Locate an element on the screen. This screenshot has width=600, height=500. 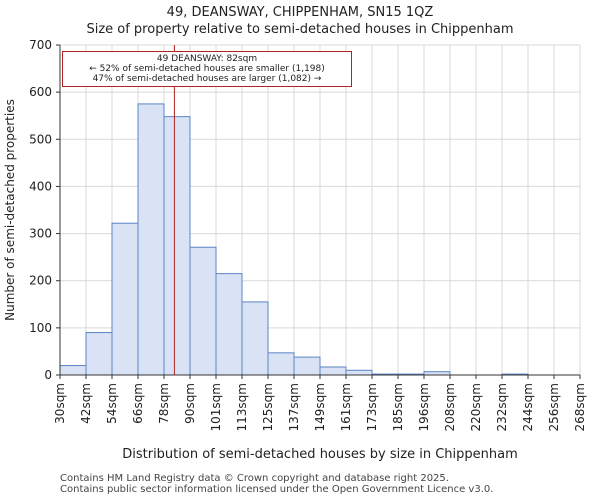
x-tick-label: 125sqm is located at coordinates (268, 407).